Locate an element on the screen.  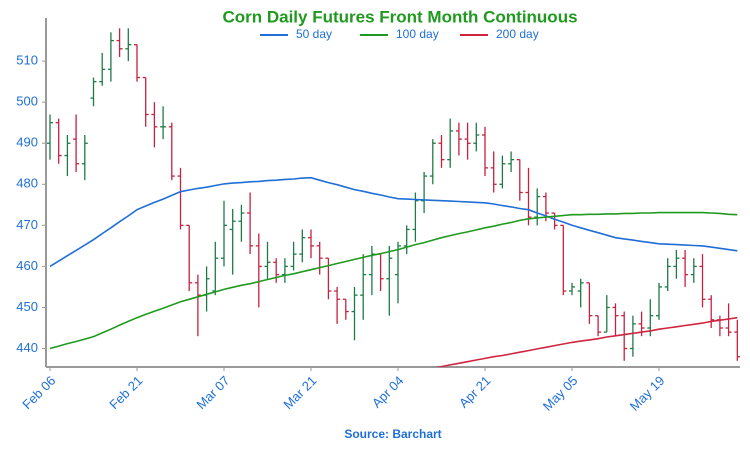
y-tick-label: 450 is located at coordinates (27, 306).